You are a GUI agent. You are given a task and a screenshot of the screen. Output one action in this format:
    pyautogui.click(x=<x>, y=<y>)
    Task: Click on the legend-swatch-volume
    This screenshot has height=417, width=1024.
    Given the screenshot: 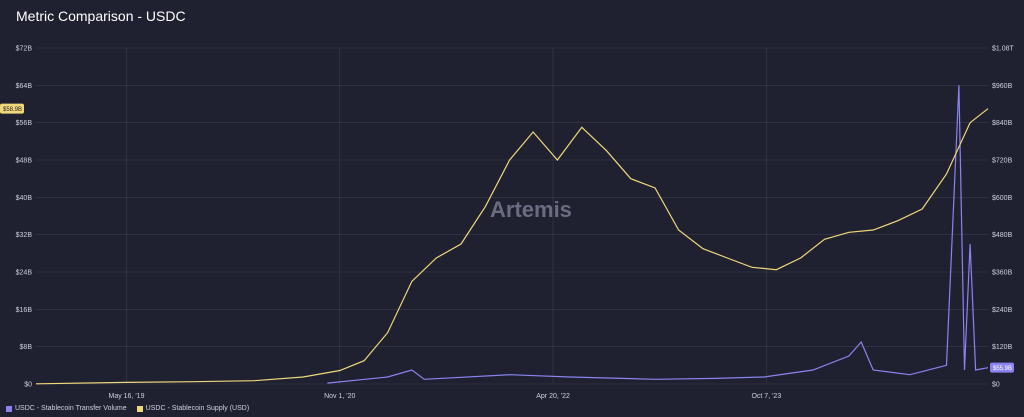 What is the action you would take?
    pyautogui.click(x=9, y=408)
    